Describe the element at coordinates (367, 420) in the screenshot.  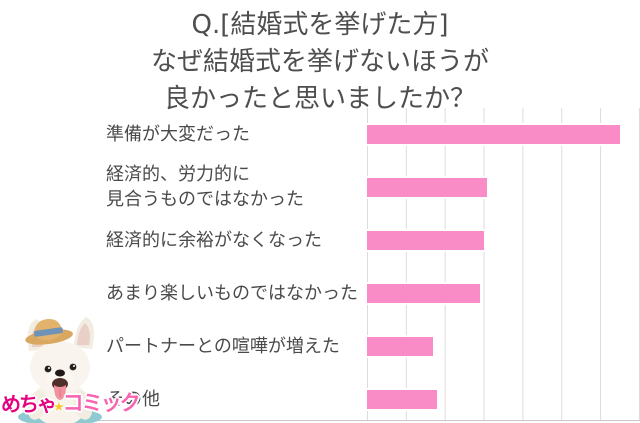
I see `x-axis-line` at that location.